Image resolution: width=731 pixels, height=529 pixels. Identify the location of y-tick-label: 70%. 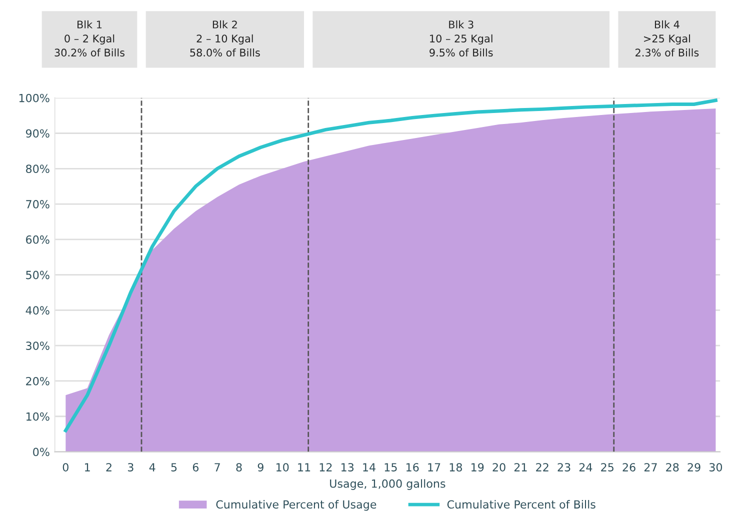
(38, 204).